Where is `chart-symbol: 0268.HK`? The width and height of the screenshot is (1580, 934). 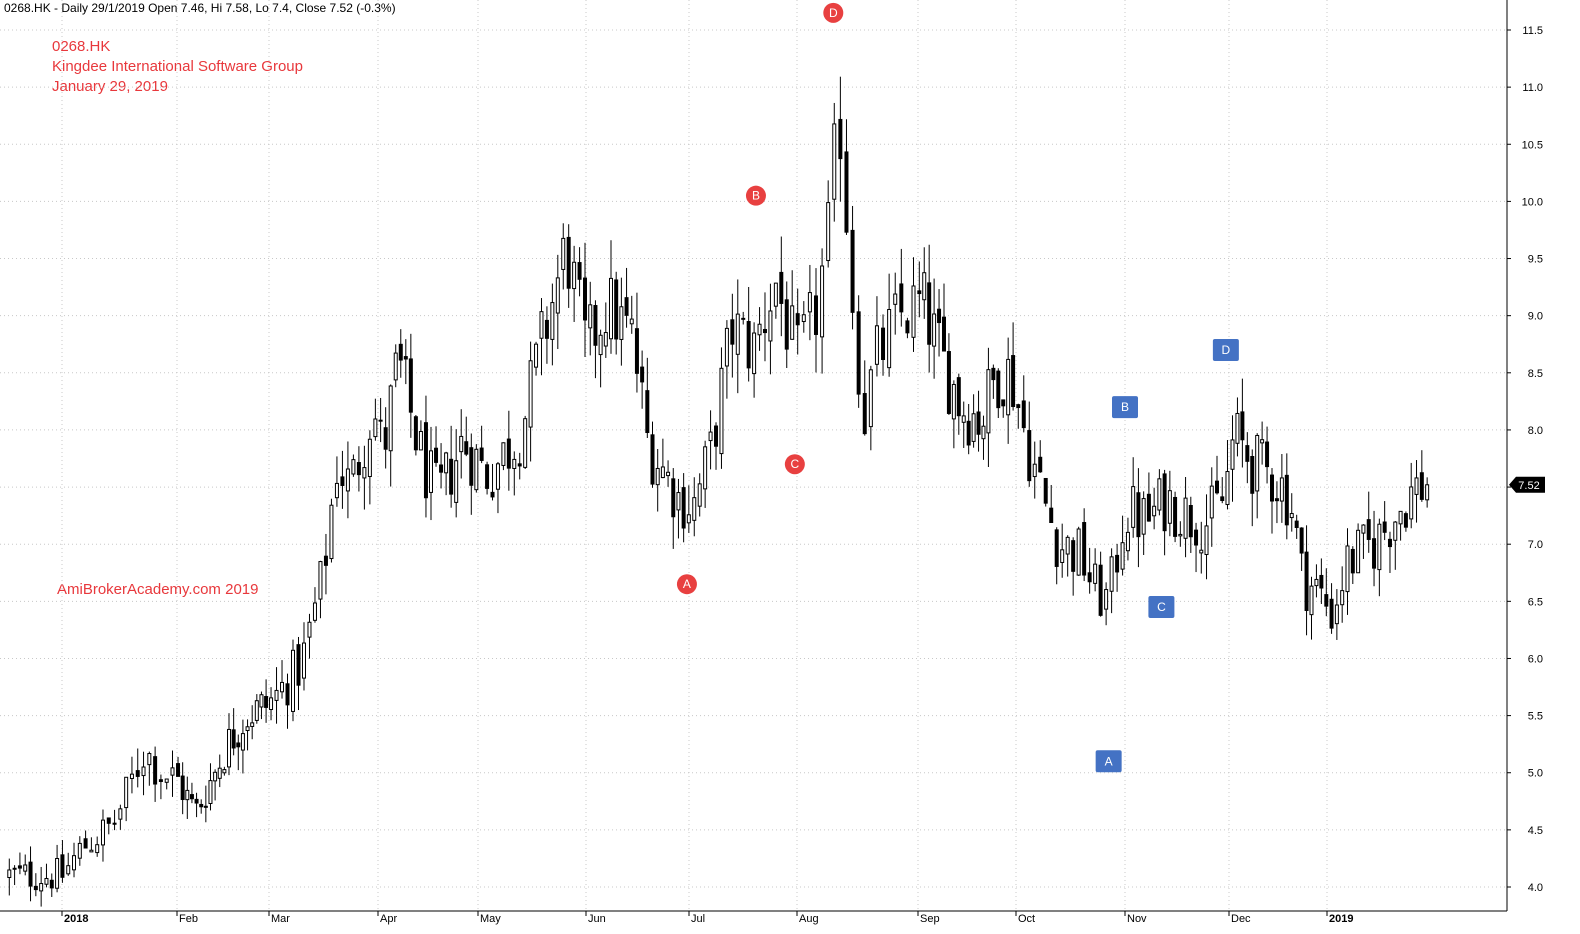
chart-symbol: 0268.HK is located at coordinates (81, 46).